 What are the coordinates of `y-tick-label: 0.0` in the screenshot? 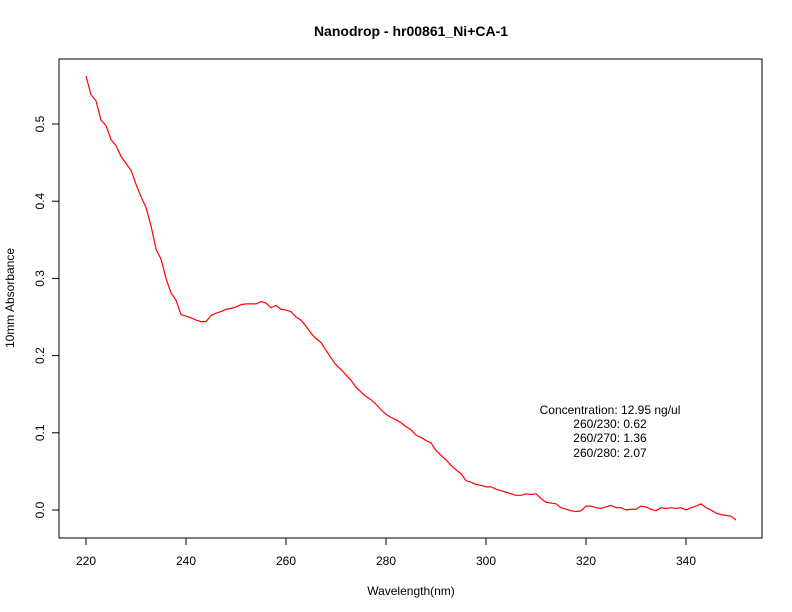 It's located at (40, 509).